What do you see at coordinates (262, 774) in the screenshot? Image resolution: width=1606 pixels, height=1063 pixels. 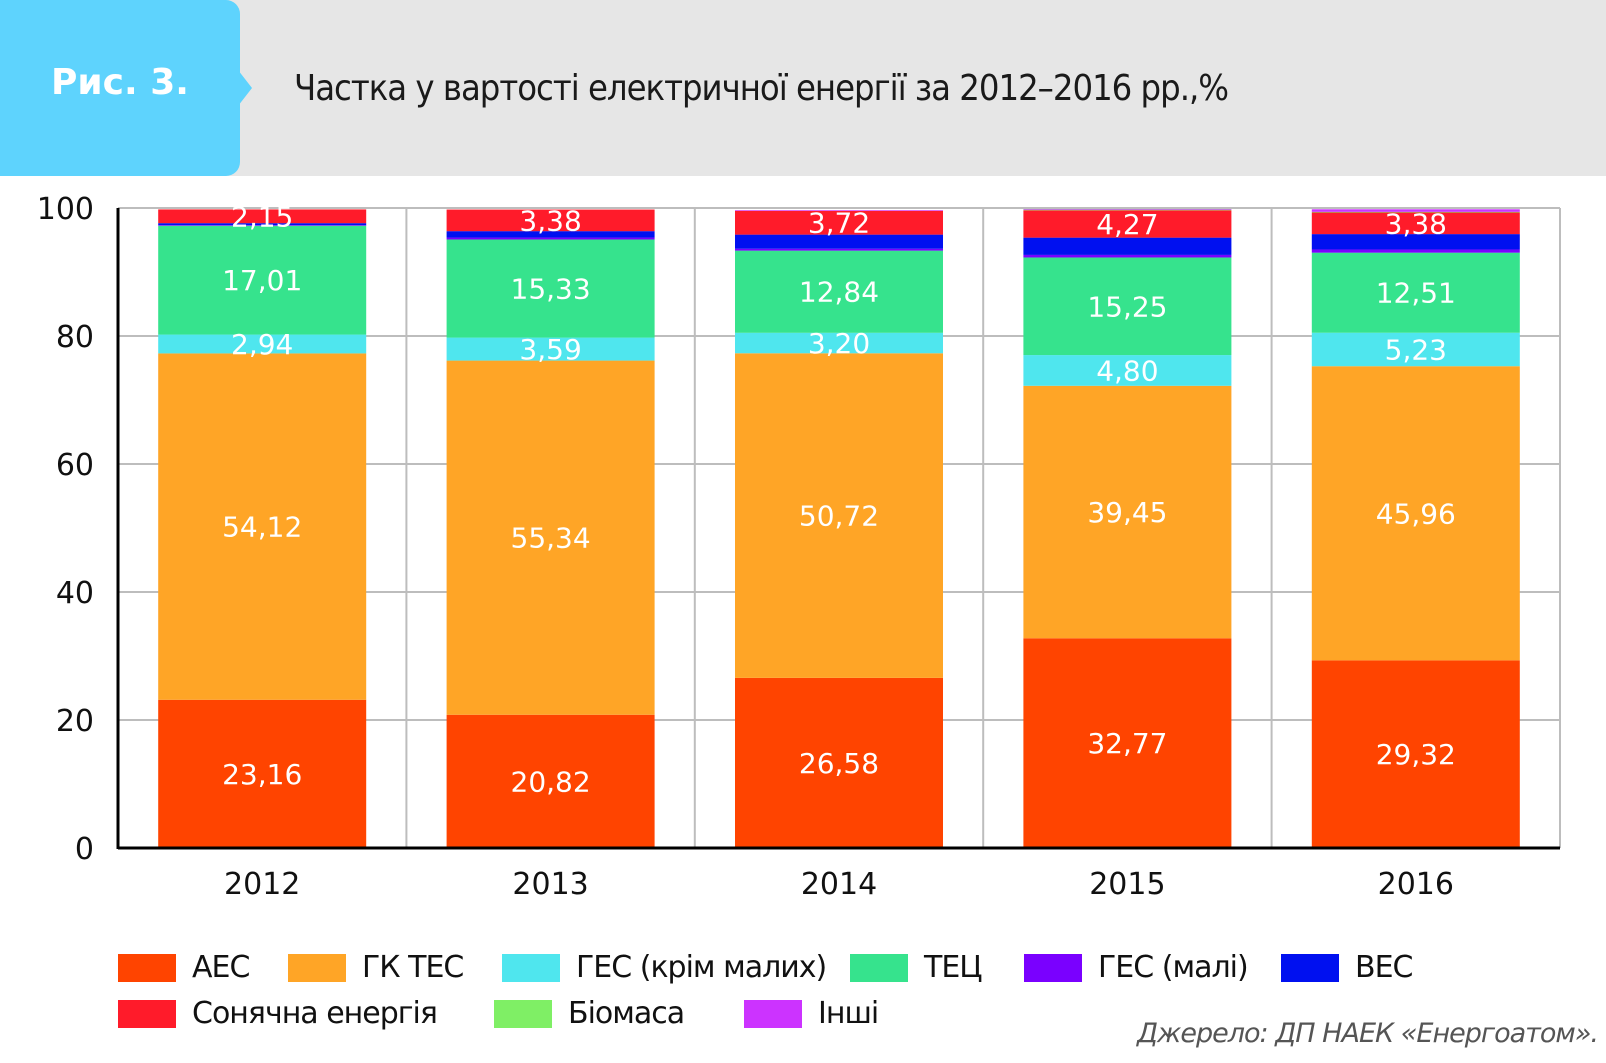 I see `data-label: 23,16` at bounding box center [262, 774].